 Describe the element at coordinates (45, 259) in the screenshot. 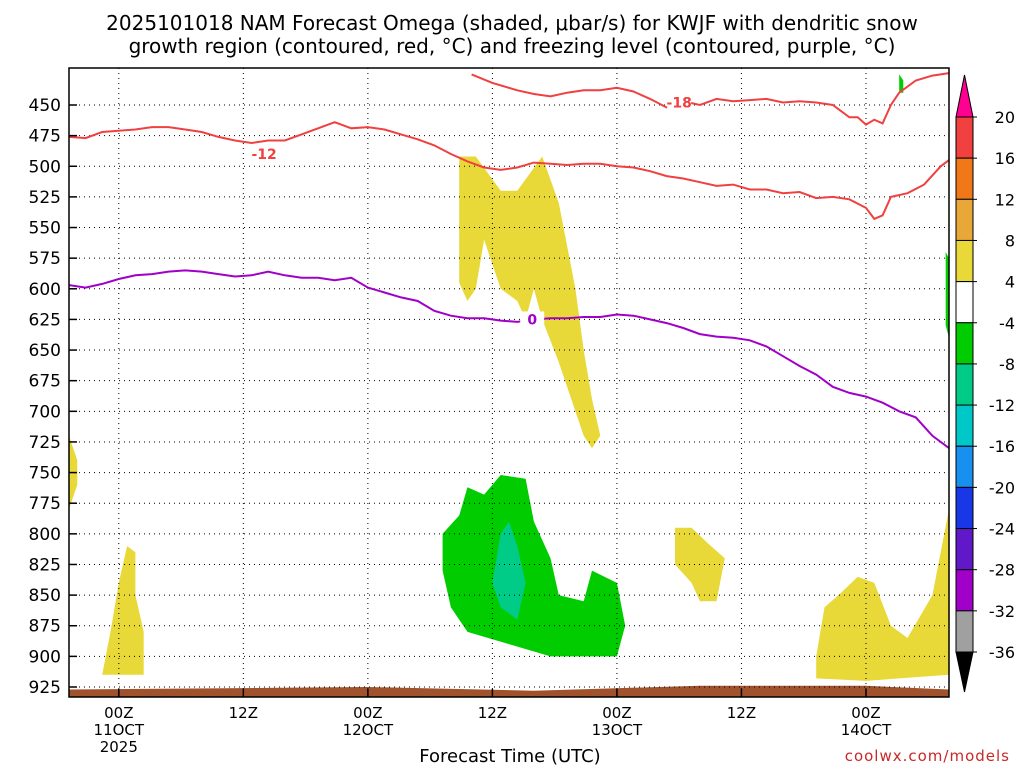

I see `y-tick-label-575: 575` at that location.